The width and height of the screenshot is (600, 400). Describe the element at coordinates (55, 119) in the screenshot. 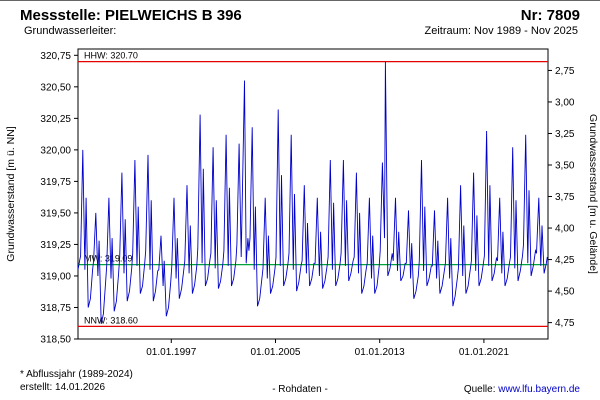

I see `y-tick-label: 320,25` at that location.